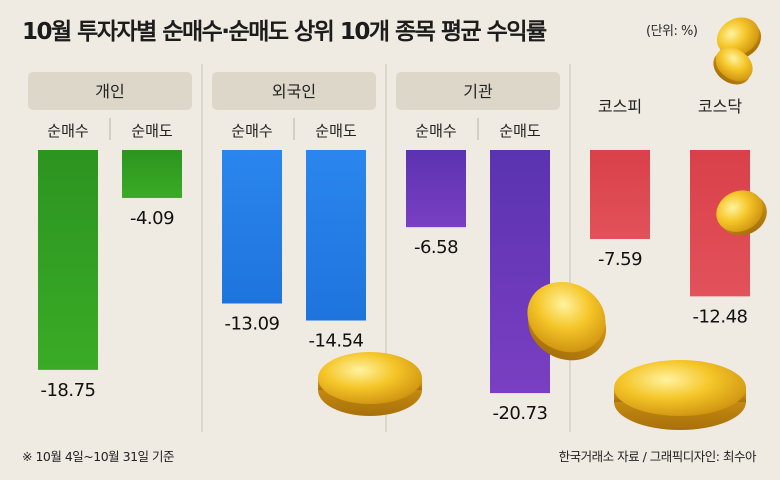 Image resolution: width=780 pixels, height=480 pixels. What do you see at coordinates (657, 456) in the screenshot?
I see `source-credit: 한국거래소 자료 / 그래픽디자인: 최수아` at bounding box center [657, 456].